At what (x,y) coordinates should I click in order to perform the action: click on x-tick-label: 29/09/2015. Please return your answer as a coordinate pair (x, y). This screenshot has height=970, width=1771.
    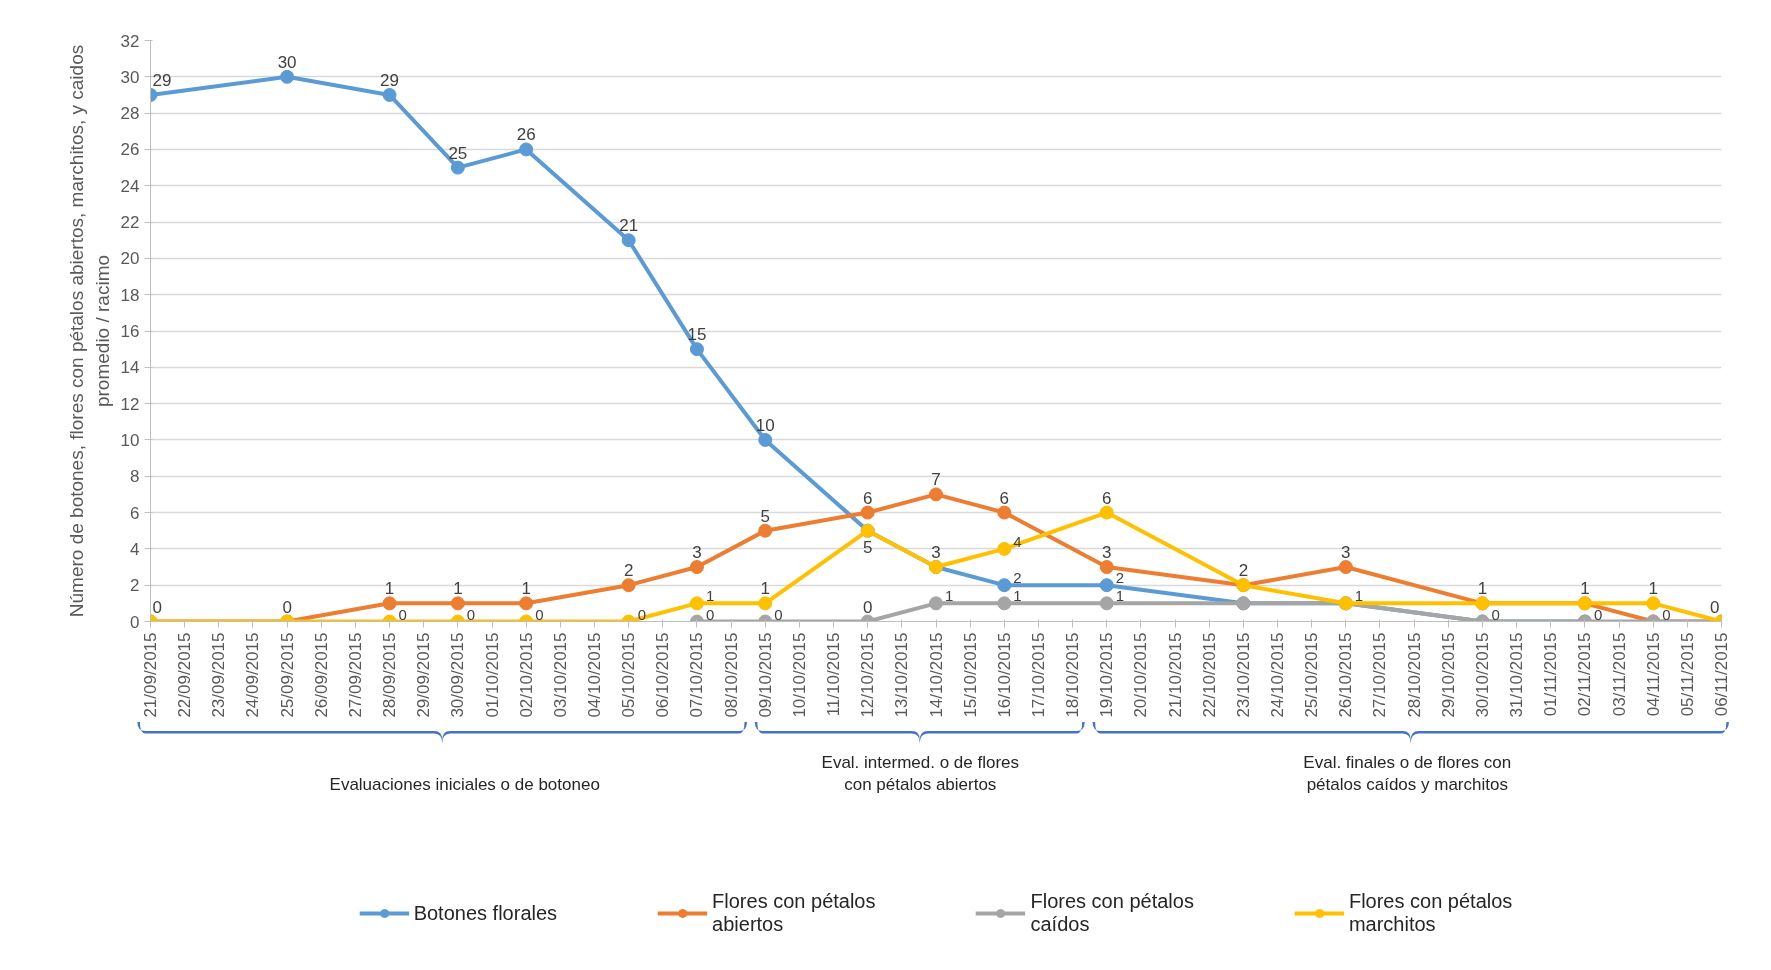
    Looking at the image, I should click on (424, 675).